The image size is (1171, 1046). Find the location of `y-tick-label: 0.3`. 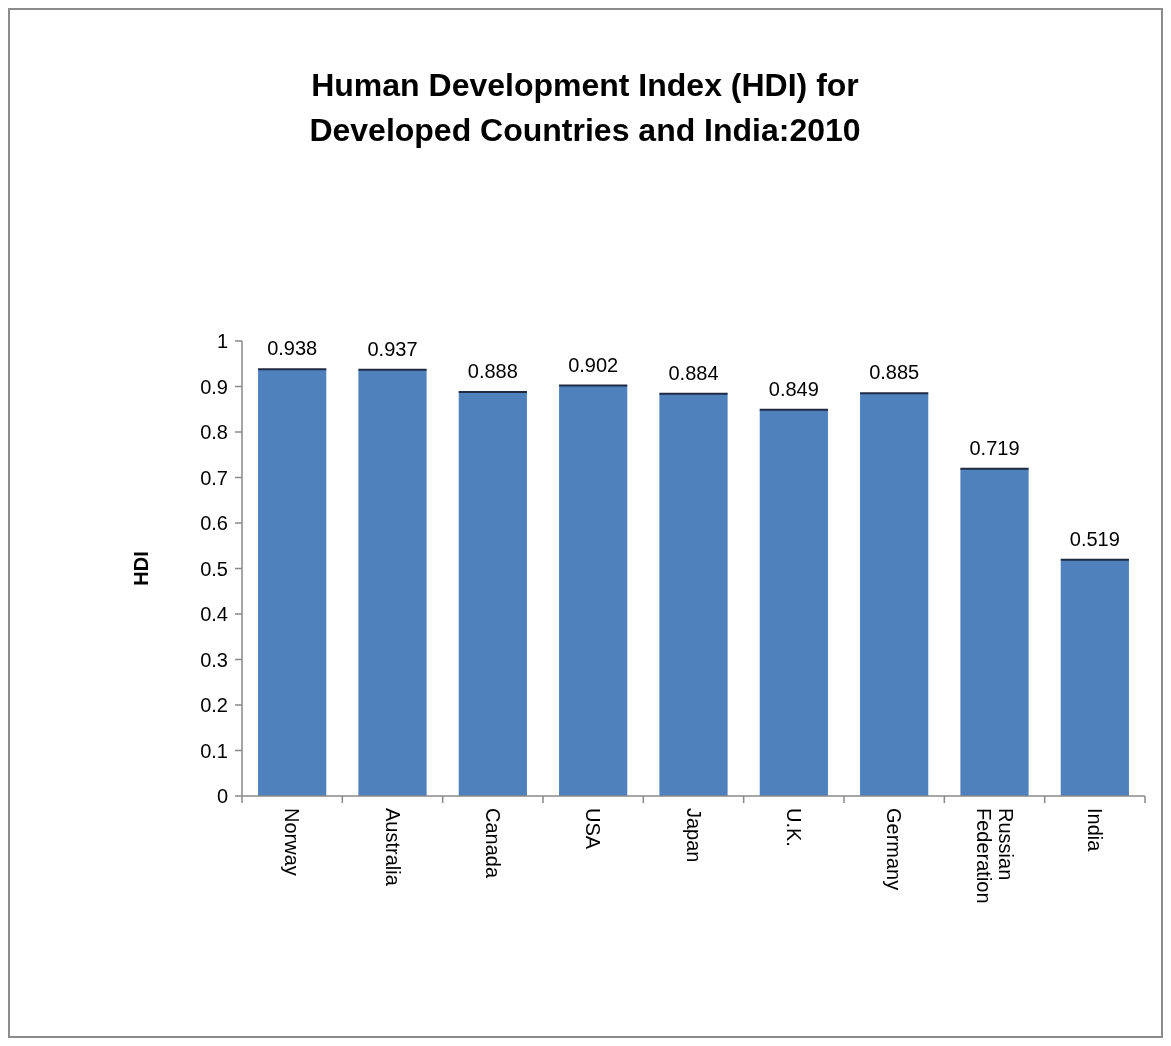

y-tick-label: 0.3 is located at coordinates (214, 659).